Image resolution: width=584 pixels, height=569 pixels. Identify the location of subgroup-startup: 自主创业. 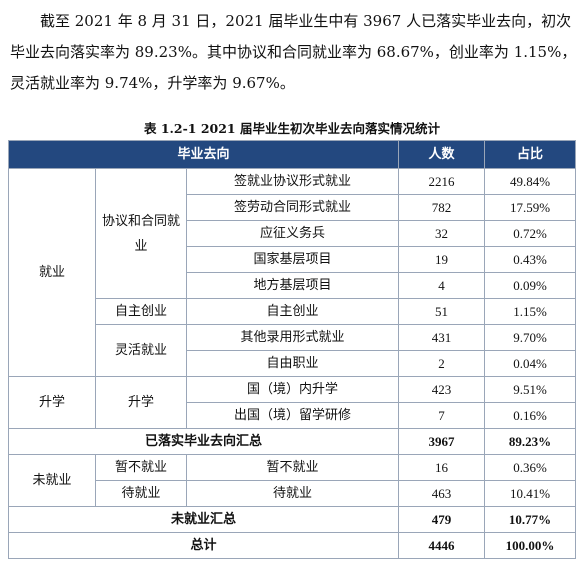
(141, 311).